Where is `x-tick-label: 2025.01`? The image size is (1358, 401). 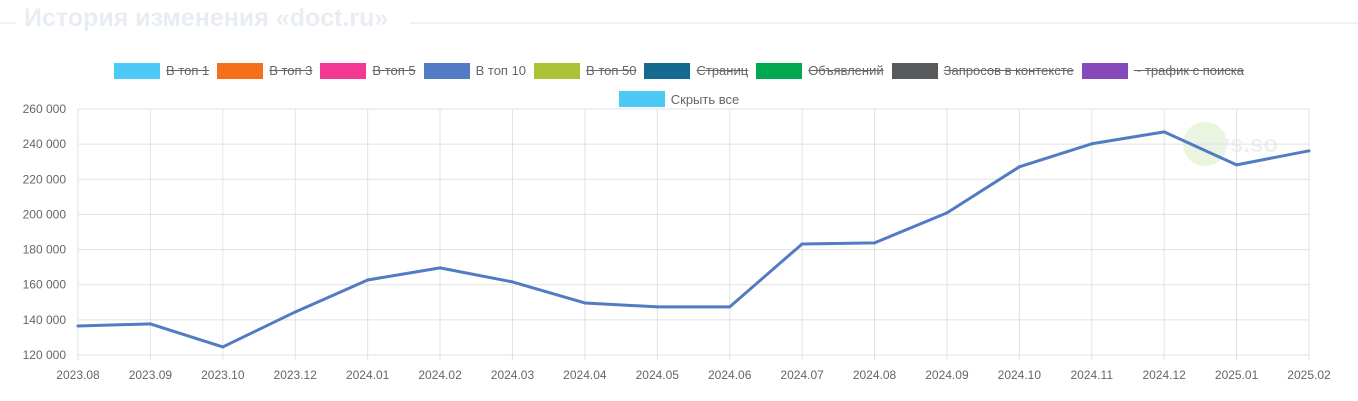
x-tick-label: 2025.01 is located at coordinates (1237, 375).